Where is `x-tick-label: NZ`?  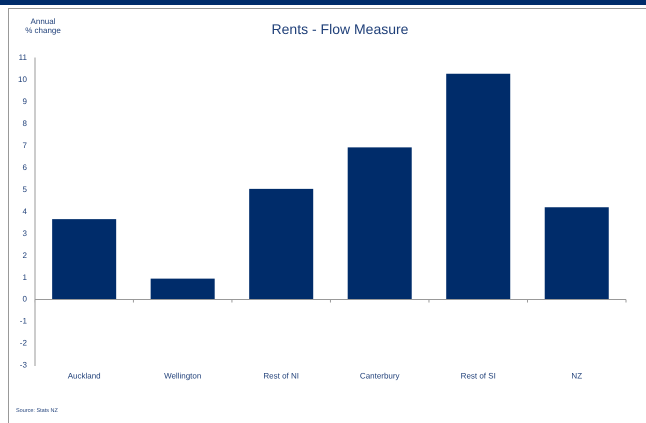
x-tick-label: NZ is located at coordinates (576, 375).